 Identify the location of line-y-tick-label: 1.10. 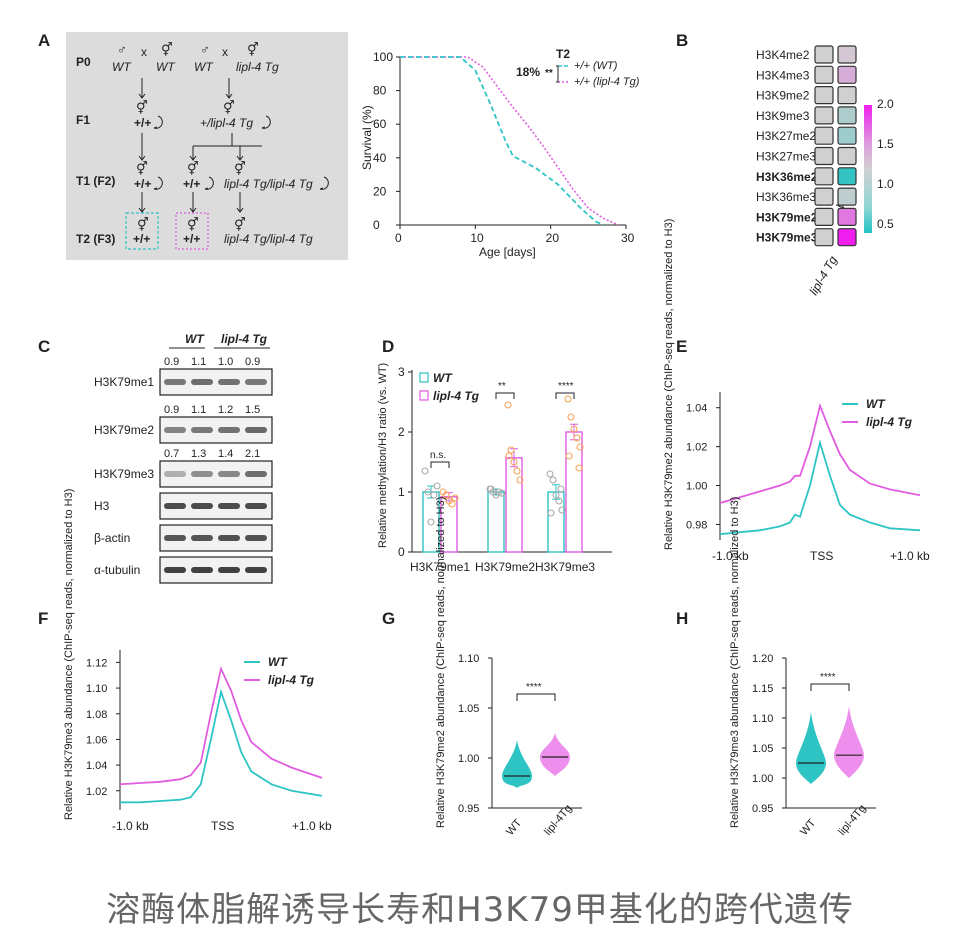
(96, 689).